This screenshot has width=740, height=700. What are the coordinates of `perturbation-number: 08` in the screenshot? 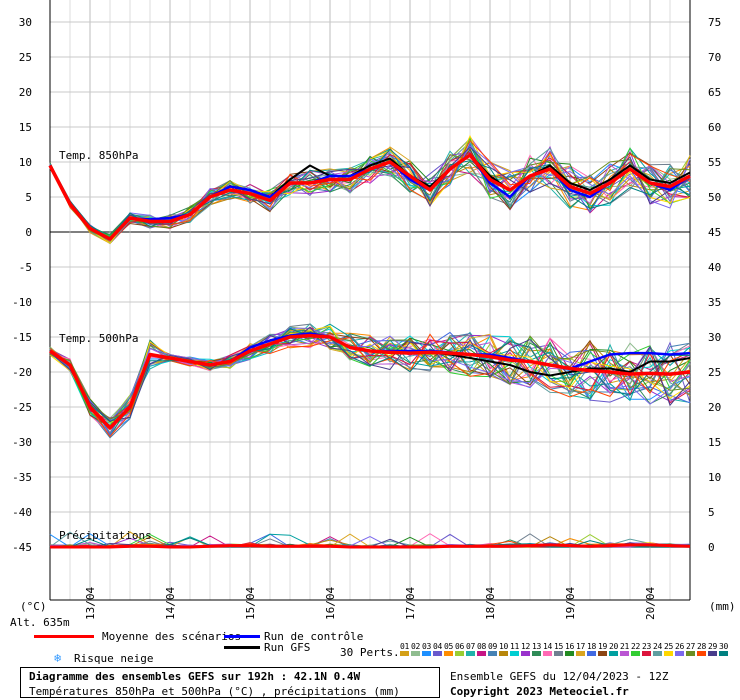 It's located at (482, 646).